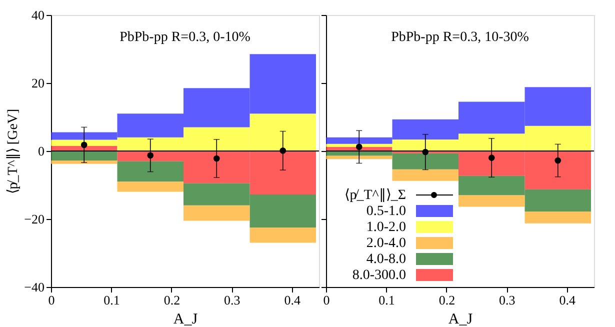 The image size is (615, 327). Describe the element at coordinates (14, 151) in the screenshot. I see `y-axis-title: ⟨p̸_T^∥⟩ [GeV]` at that location.